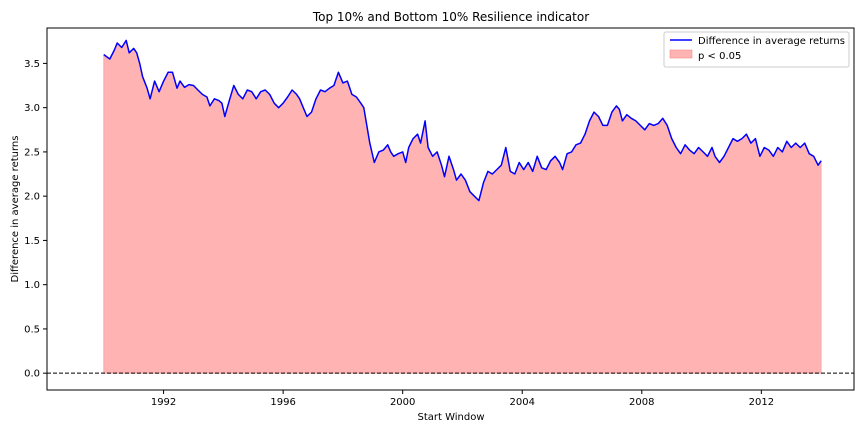 The image size is (866, 433). What do you see at coordinates (719, 56) in the screenshot?
I see `legend-patch-label: p < 0.05` at bounding box center [719, 56].